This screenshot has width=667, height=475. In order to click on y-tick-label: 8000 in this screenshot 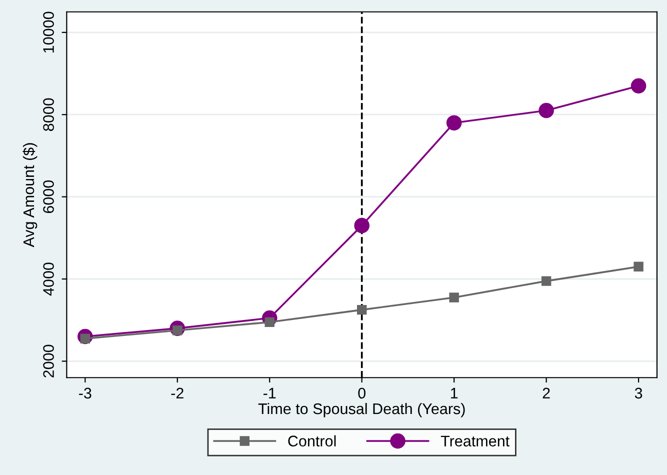, I will do `click(48, 114)`.